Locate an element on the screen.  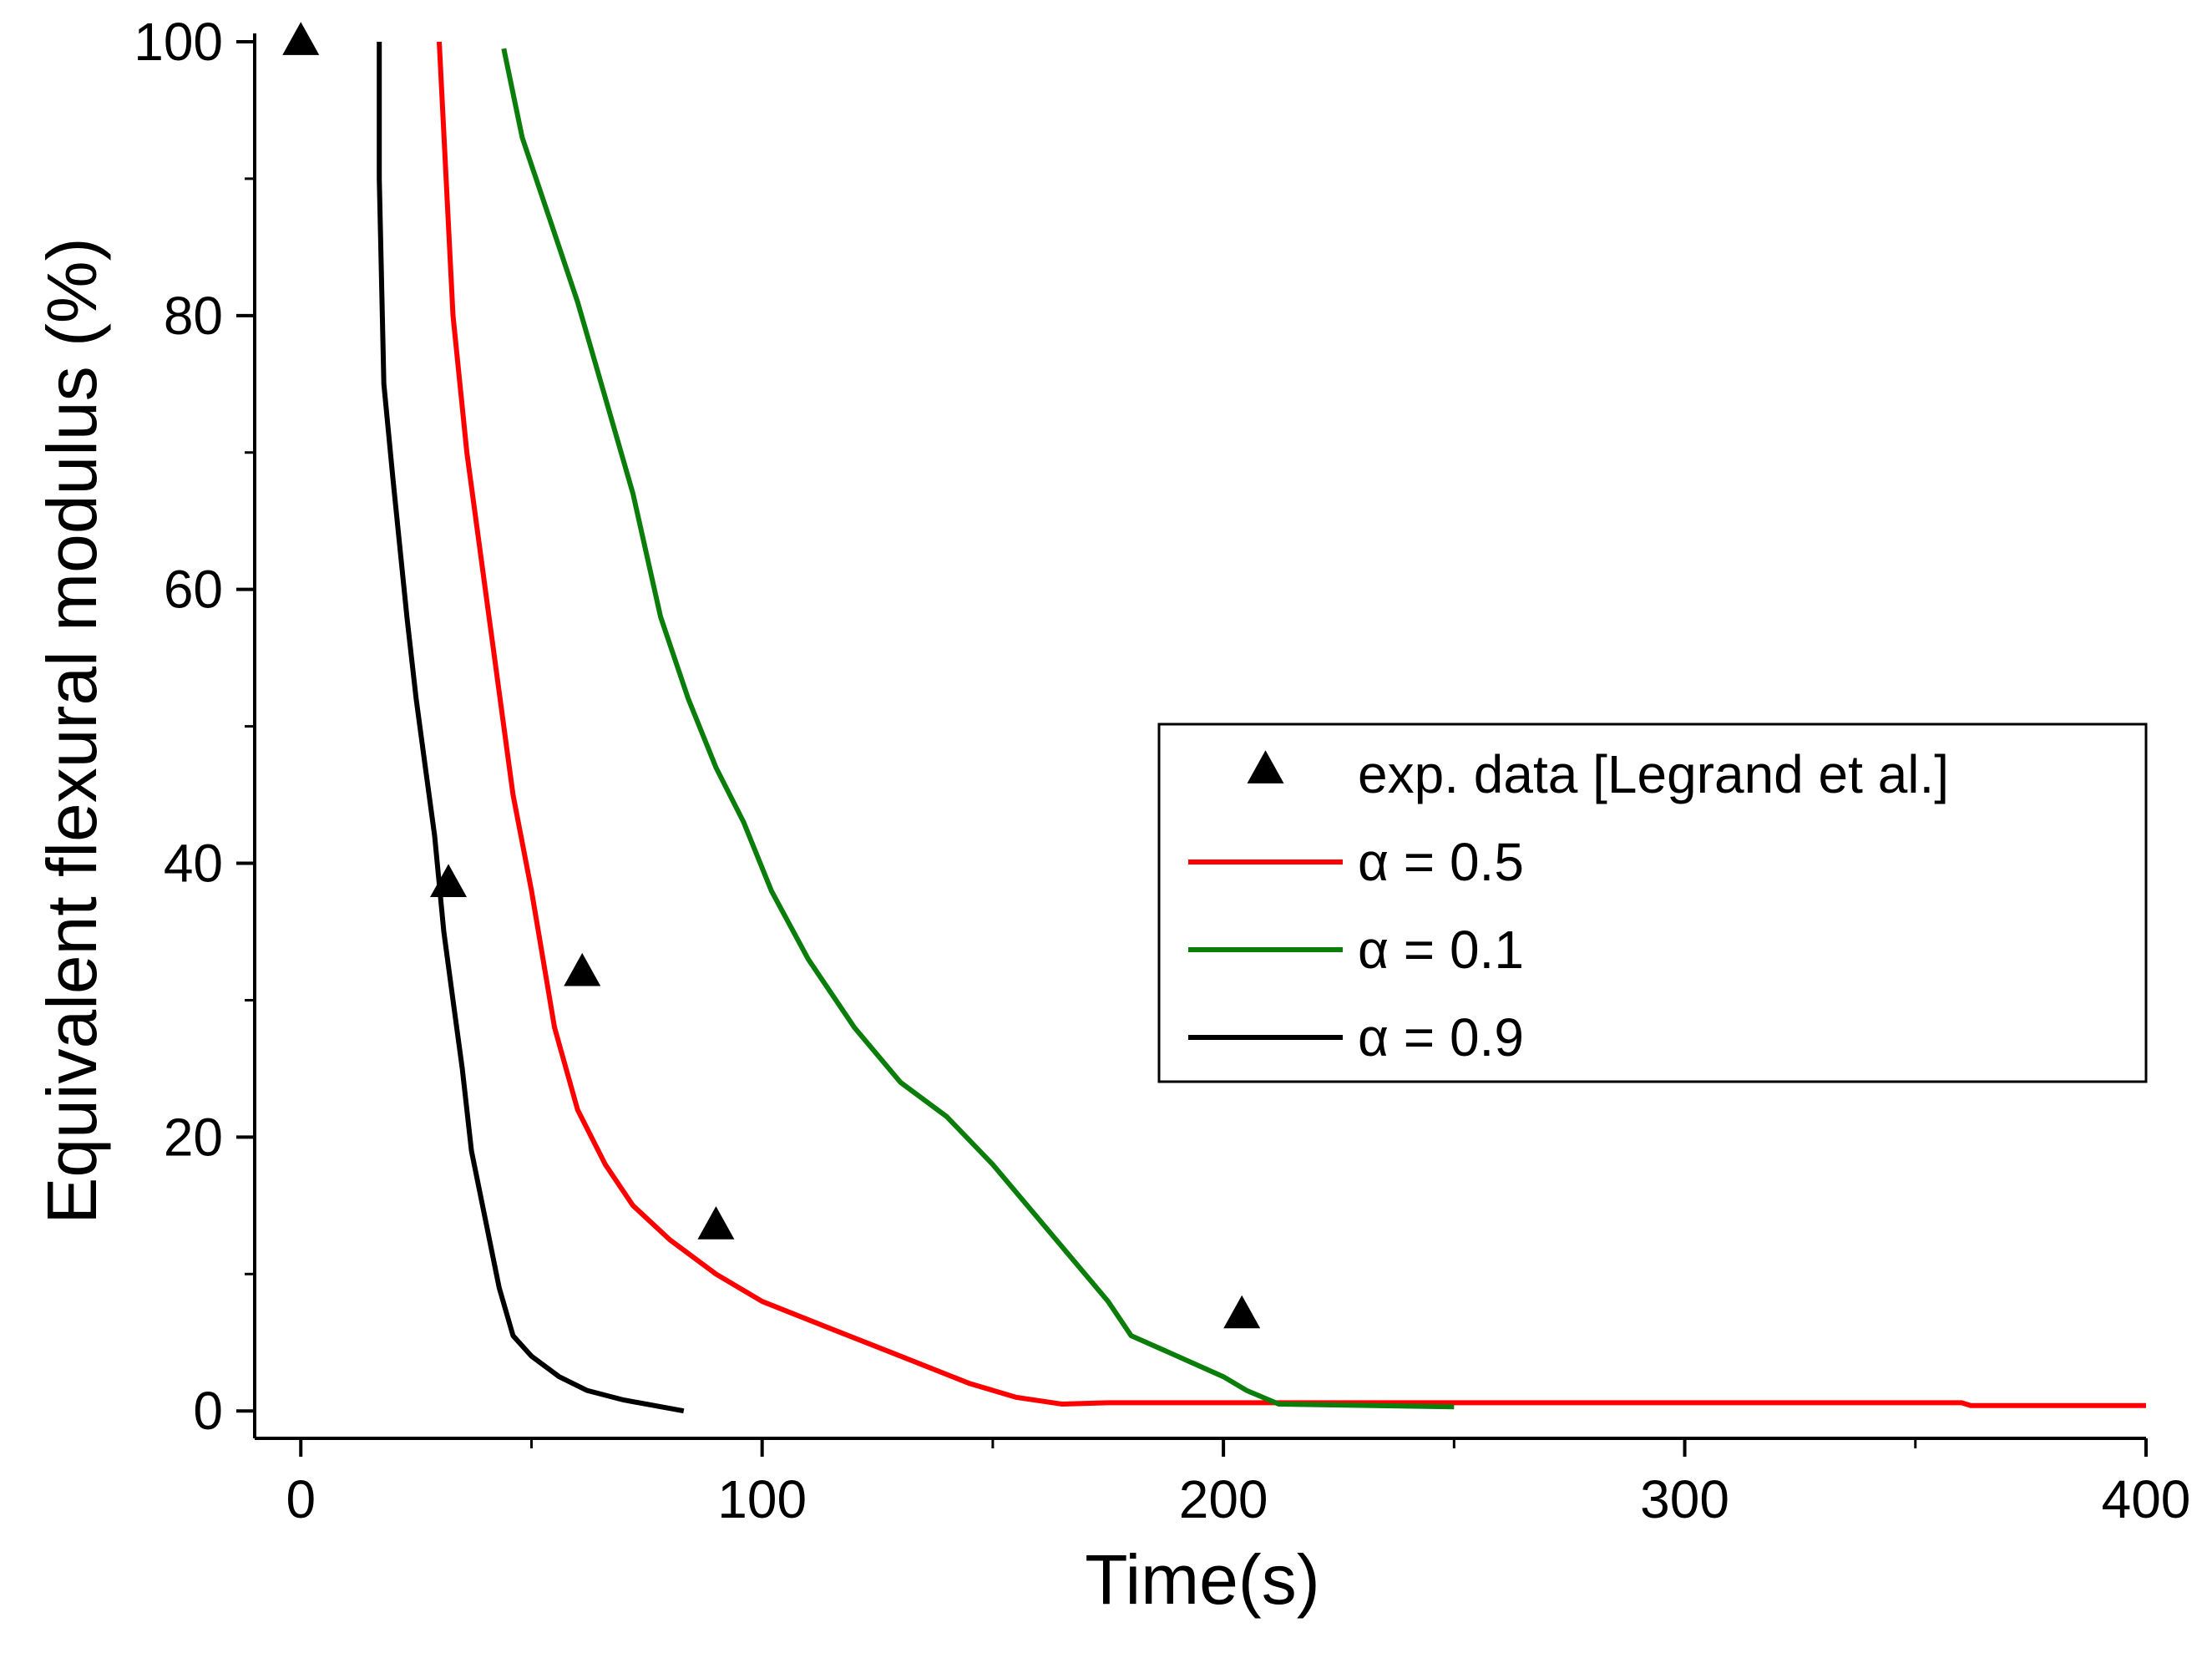
x-tick-label: 200 is located at coordinates (1223, 1499).